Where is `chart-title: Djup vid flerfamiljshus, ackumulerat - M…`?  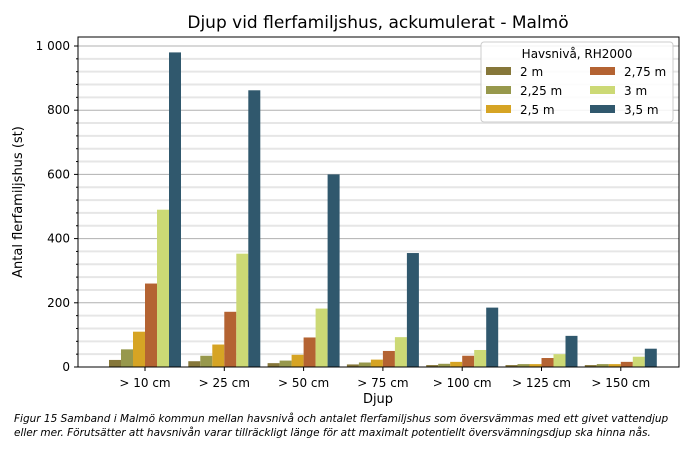 chart-title: Djup vid flerfamiljshus, ackumulerat - M… is located at coordinates (377, 23).